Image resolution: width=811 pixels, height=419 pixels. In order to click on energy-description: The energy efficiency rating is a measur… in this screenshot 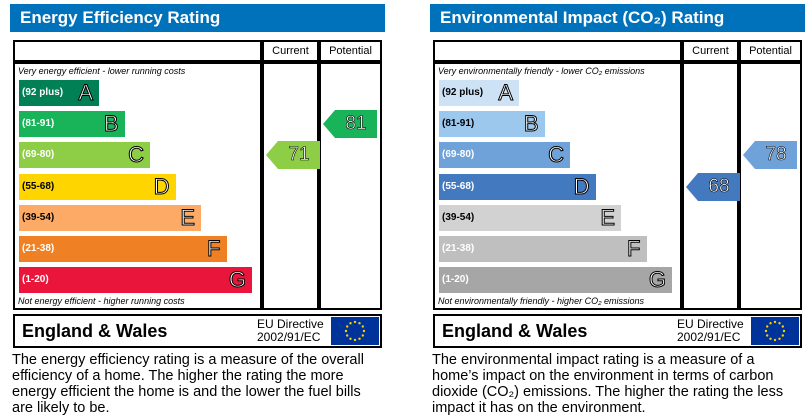, I will do `click(188, 384)`.